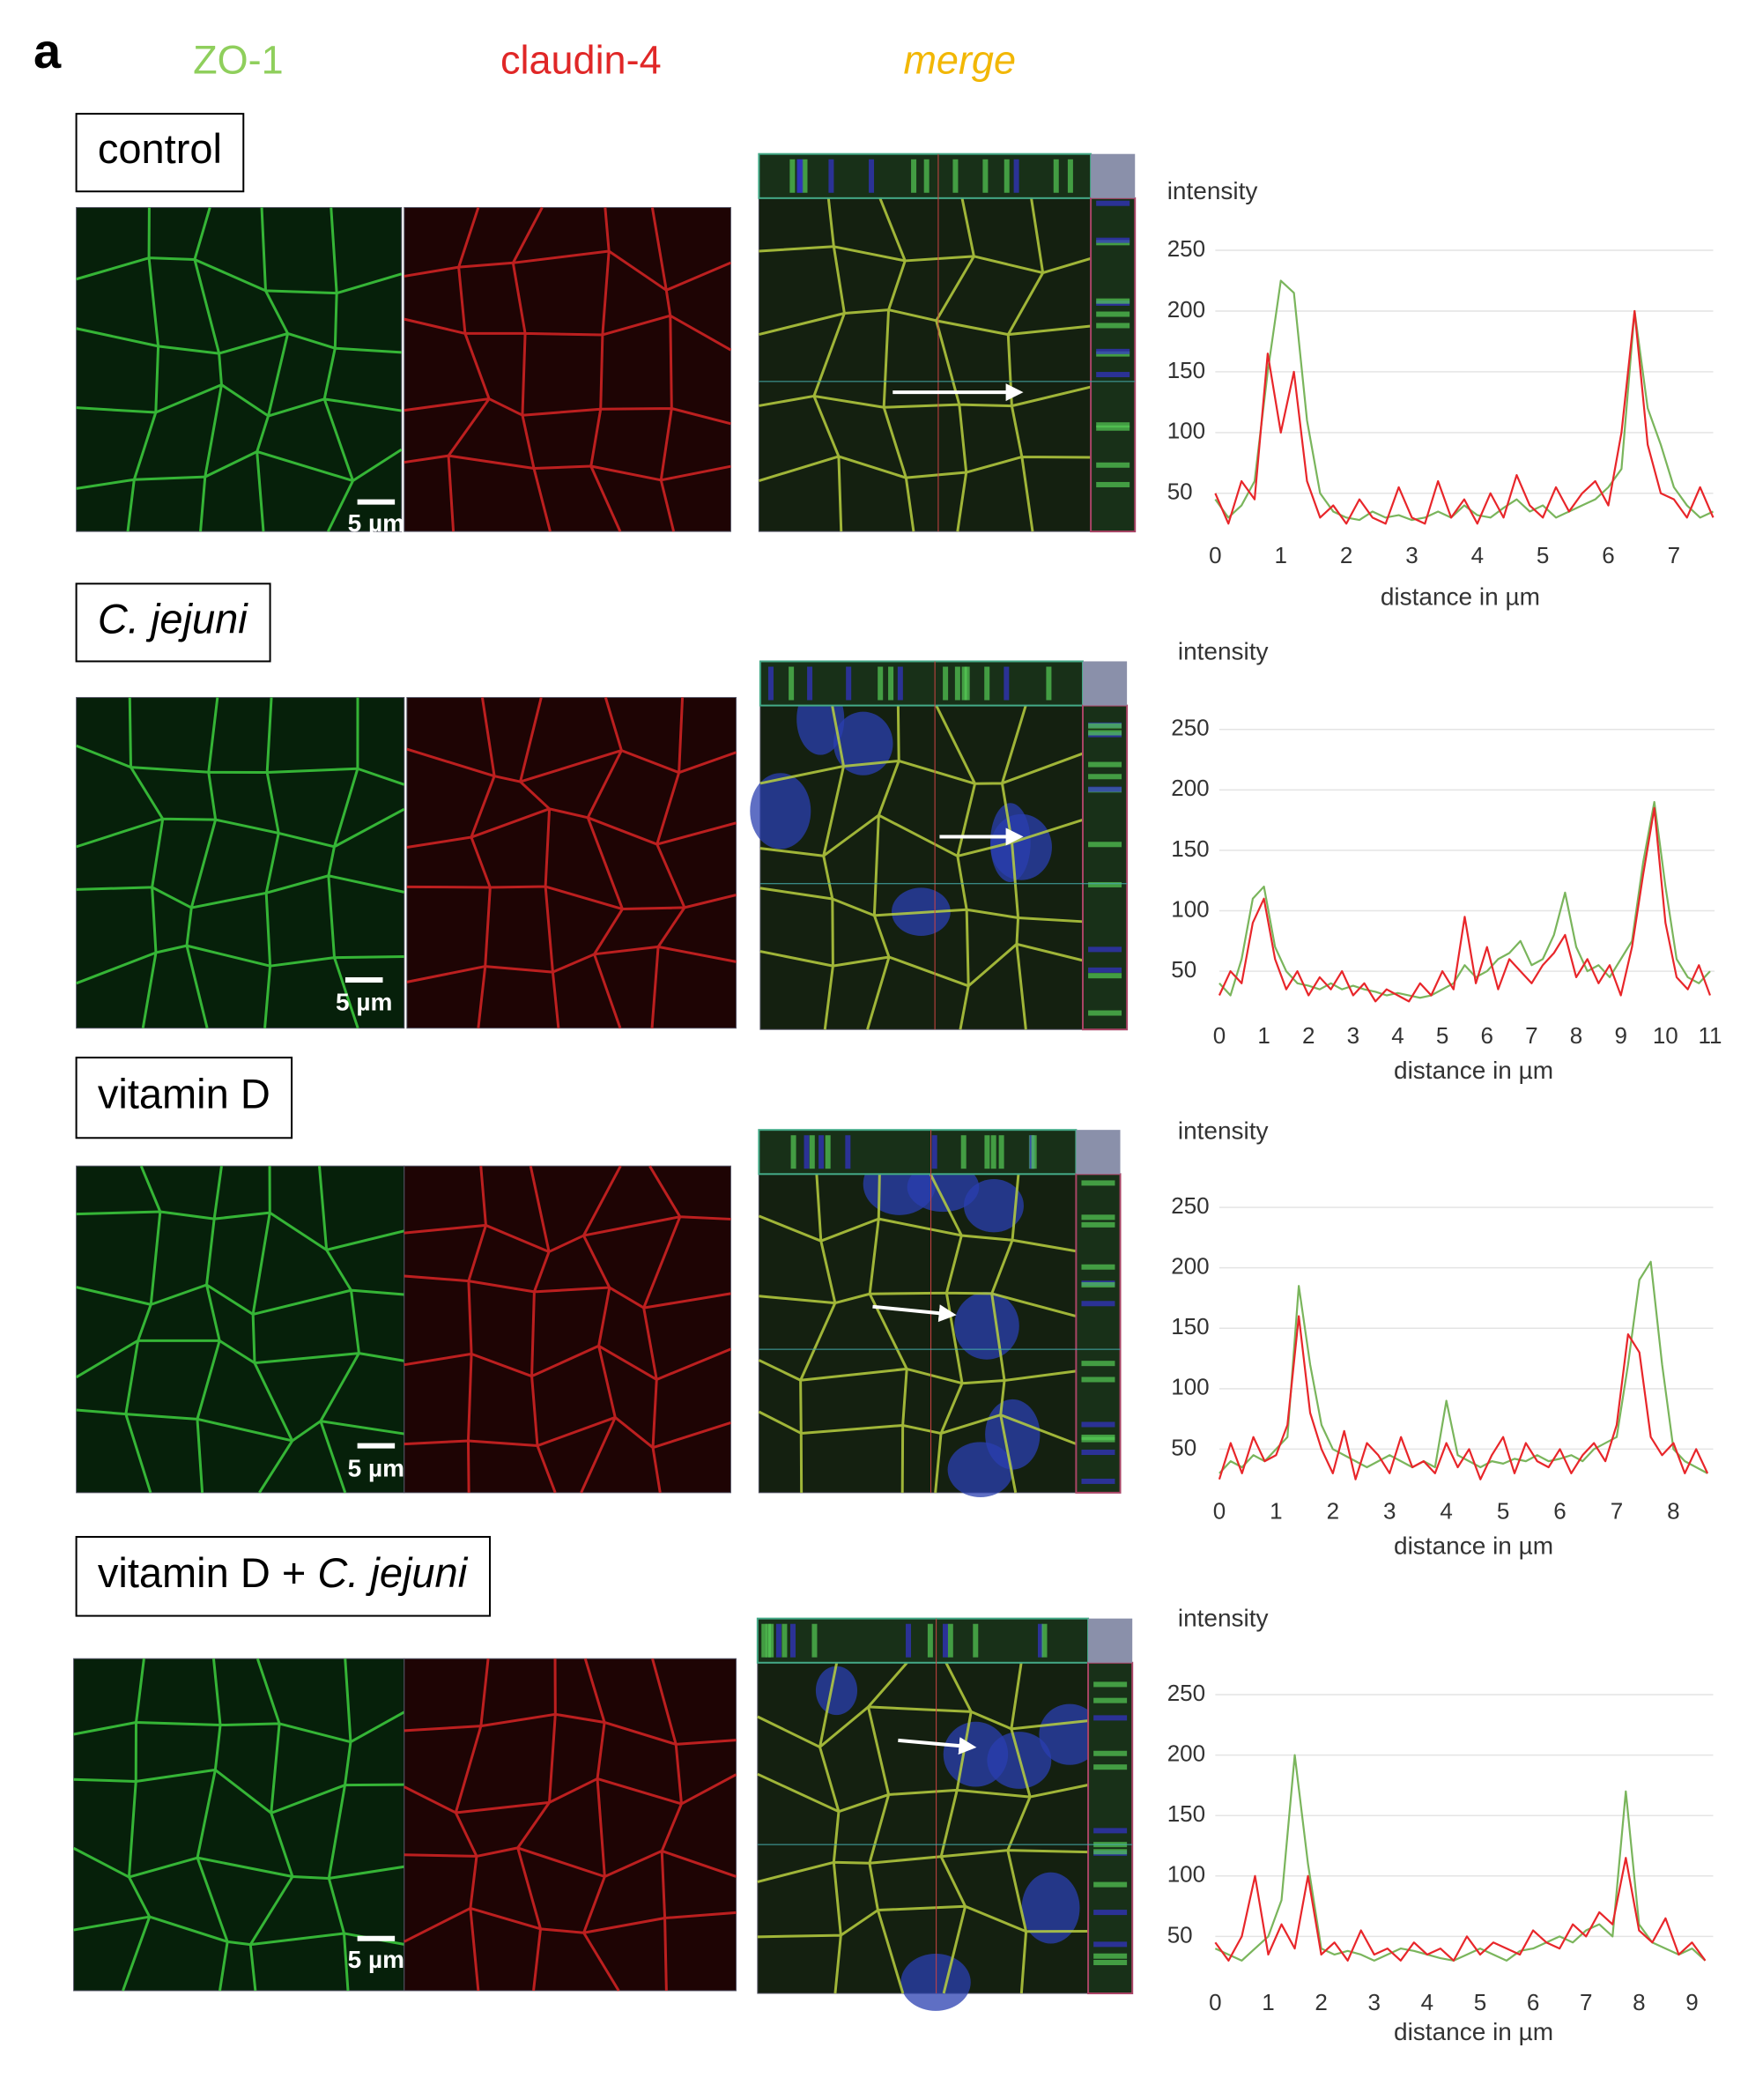 The width and height of the screenshot is (1748, 2100). I want to click on row-label: control, so click(160, 149).